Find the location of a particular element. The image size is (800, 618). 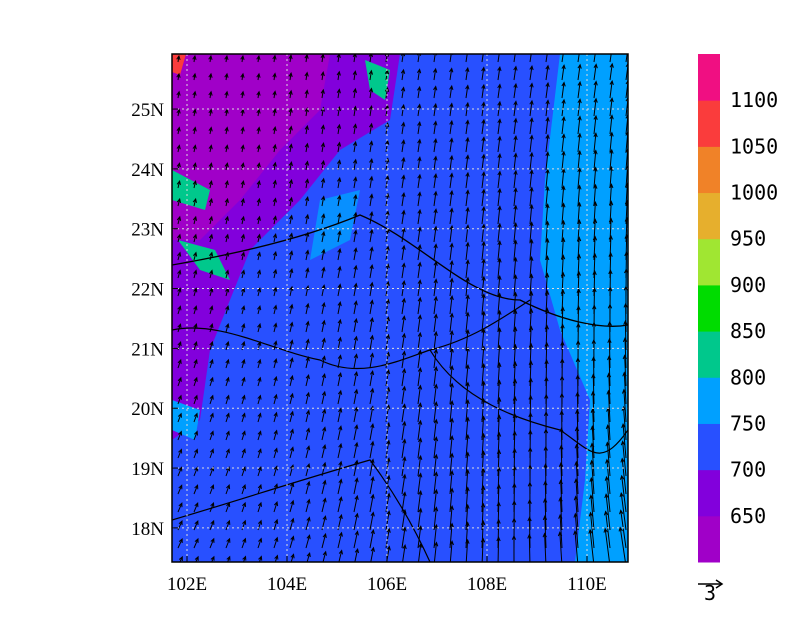

colorbar-swatch is located at coordinates (709, 539).